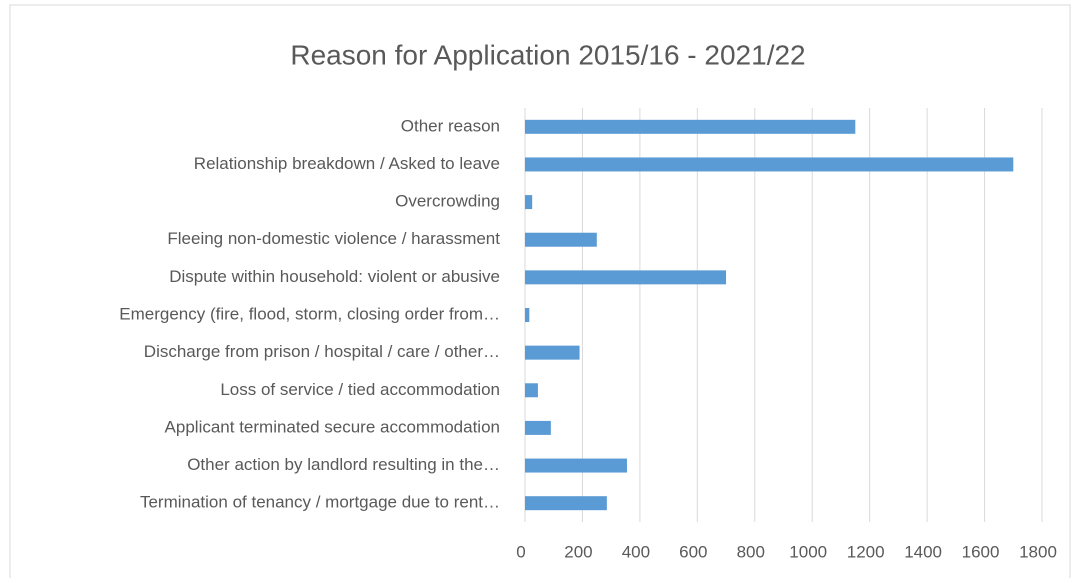  I want to click on x-tick-label: 400, so click(636, 551).